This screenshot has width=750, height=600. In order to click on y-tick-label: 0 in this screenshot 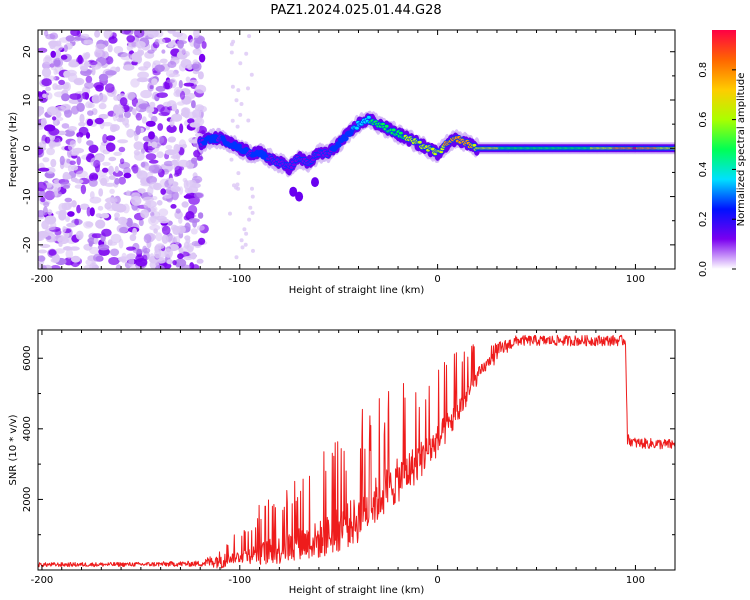, I will do `click(27, 148)`.